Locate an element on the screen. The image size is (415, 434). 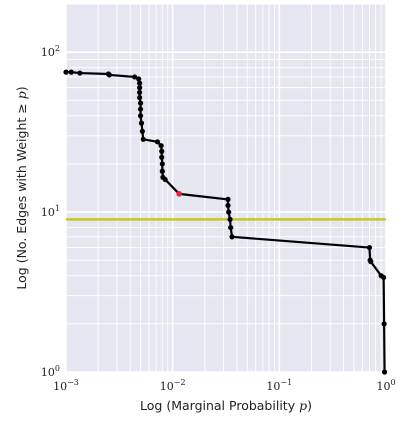
highlight-point is located at coordinates (179, 194).